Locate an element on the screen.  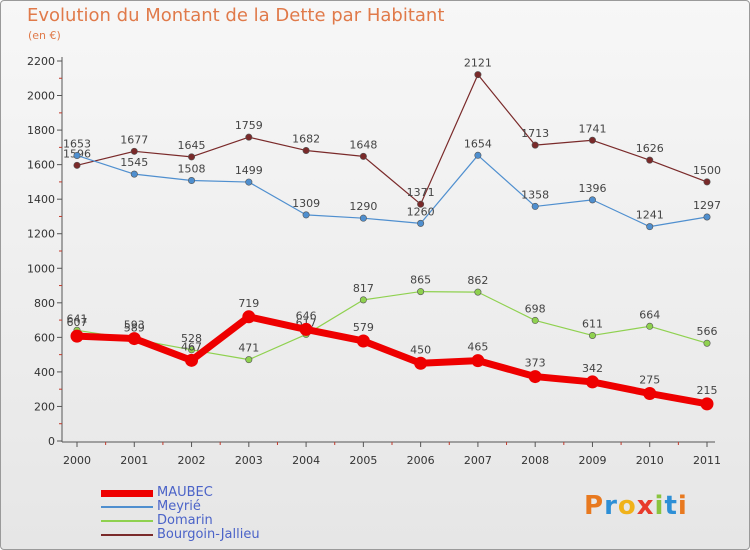
data-label-domarin: 862 is located at coordinates (477, 280).